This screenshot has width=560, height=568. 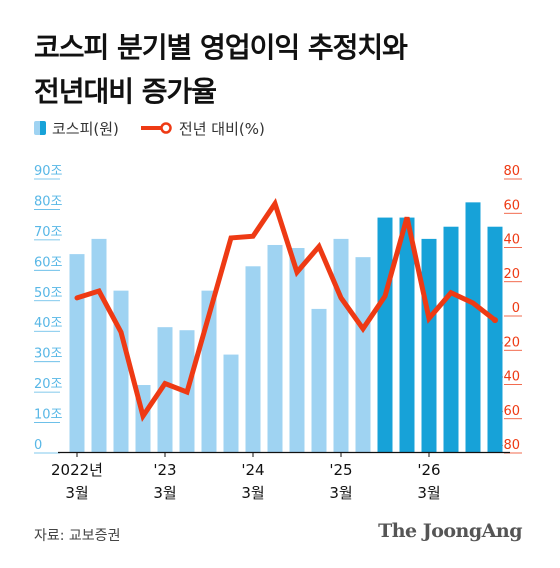 I want to click on legend: 코스피(원) 전년 대비(%), so click(x=160, y=128).